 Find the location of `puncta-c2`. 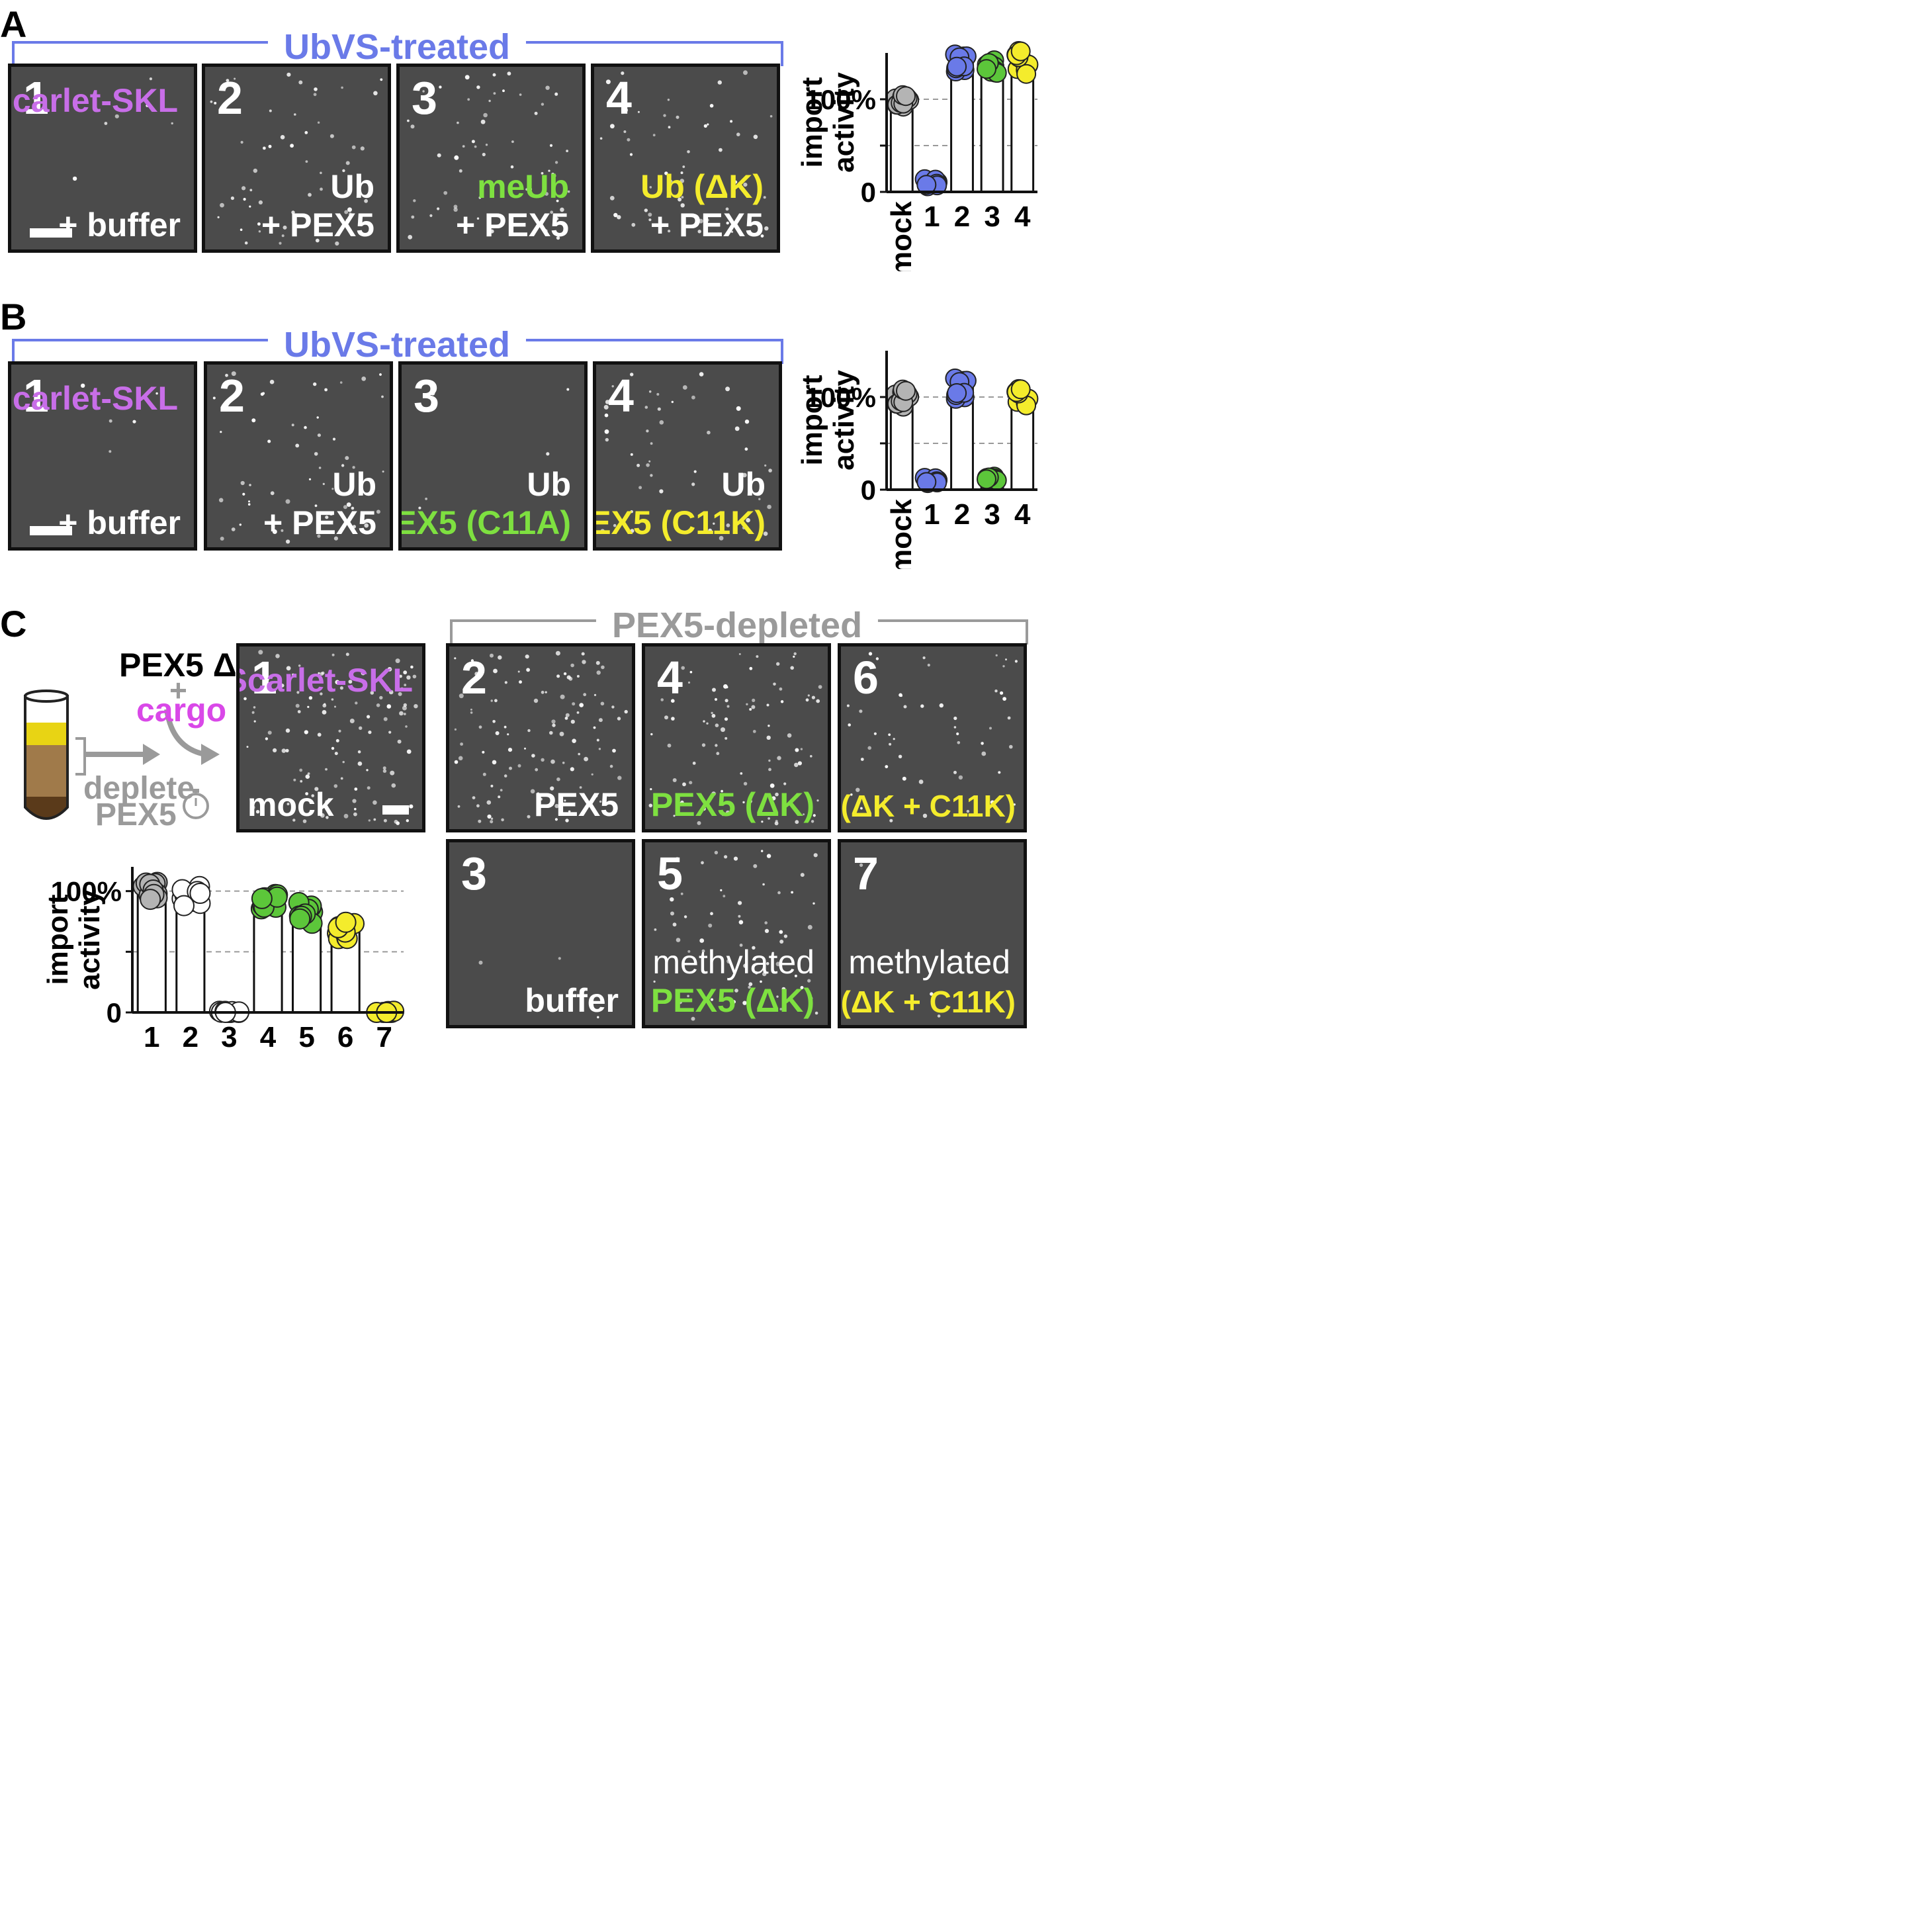

puncta-c2 is located at coordinates (541, 737).